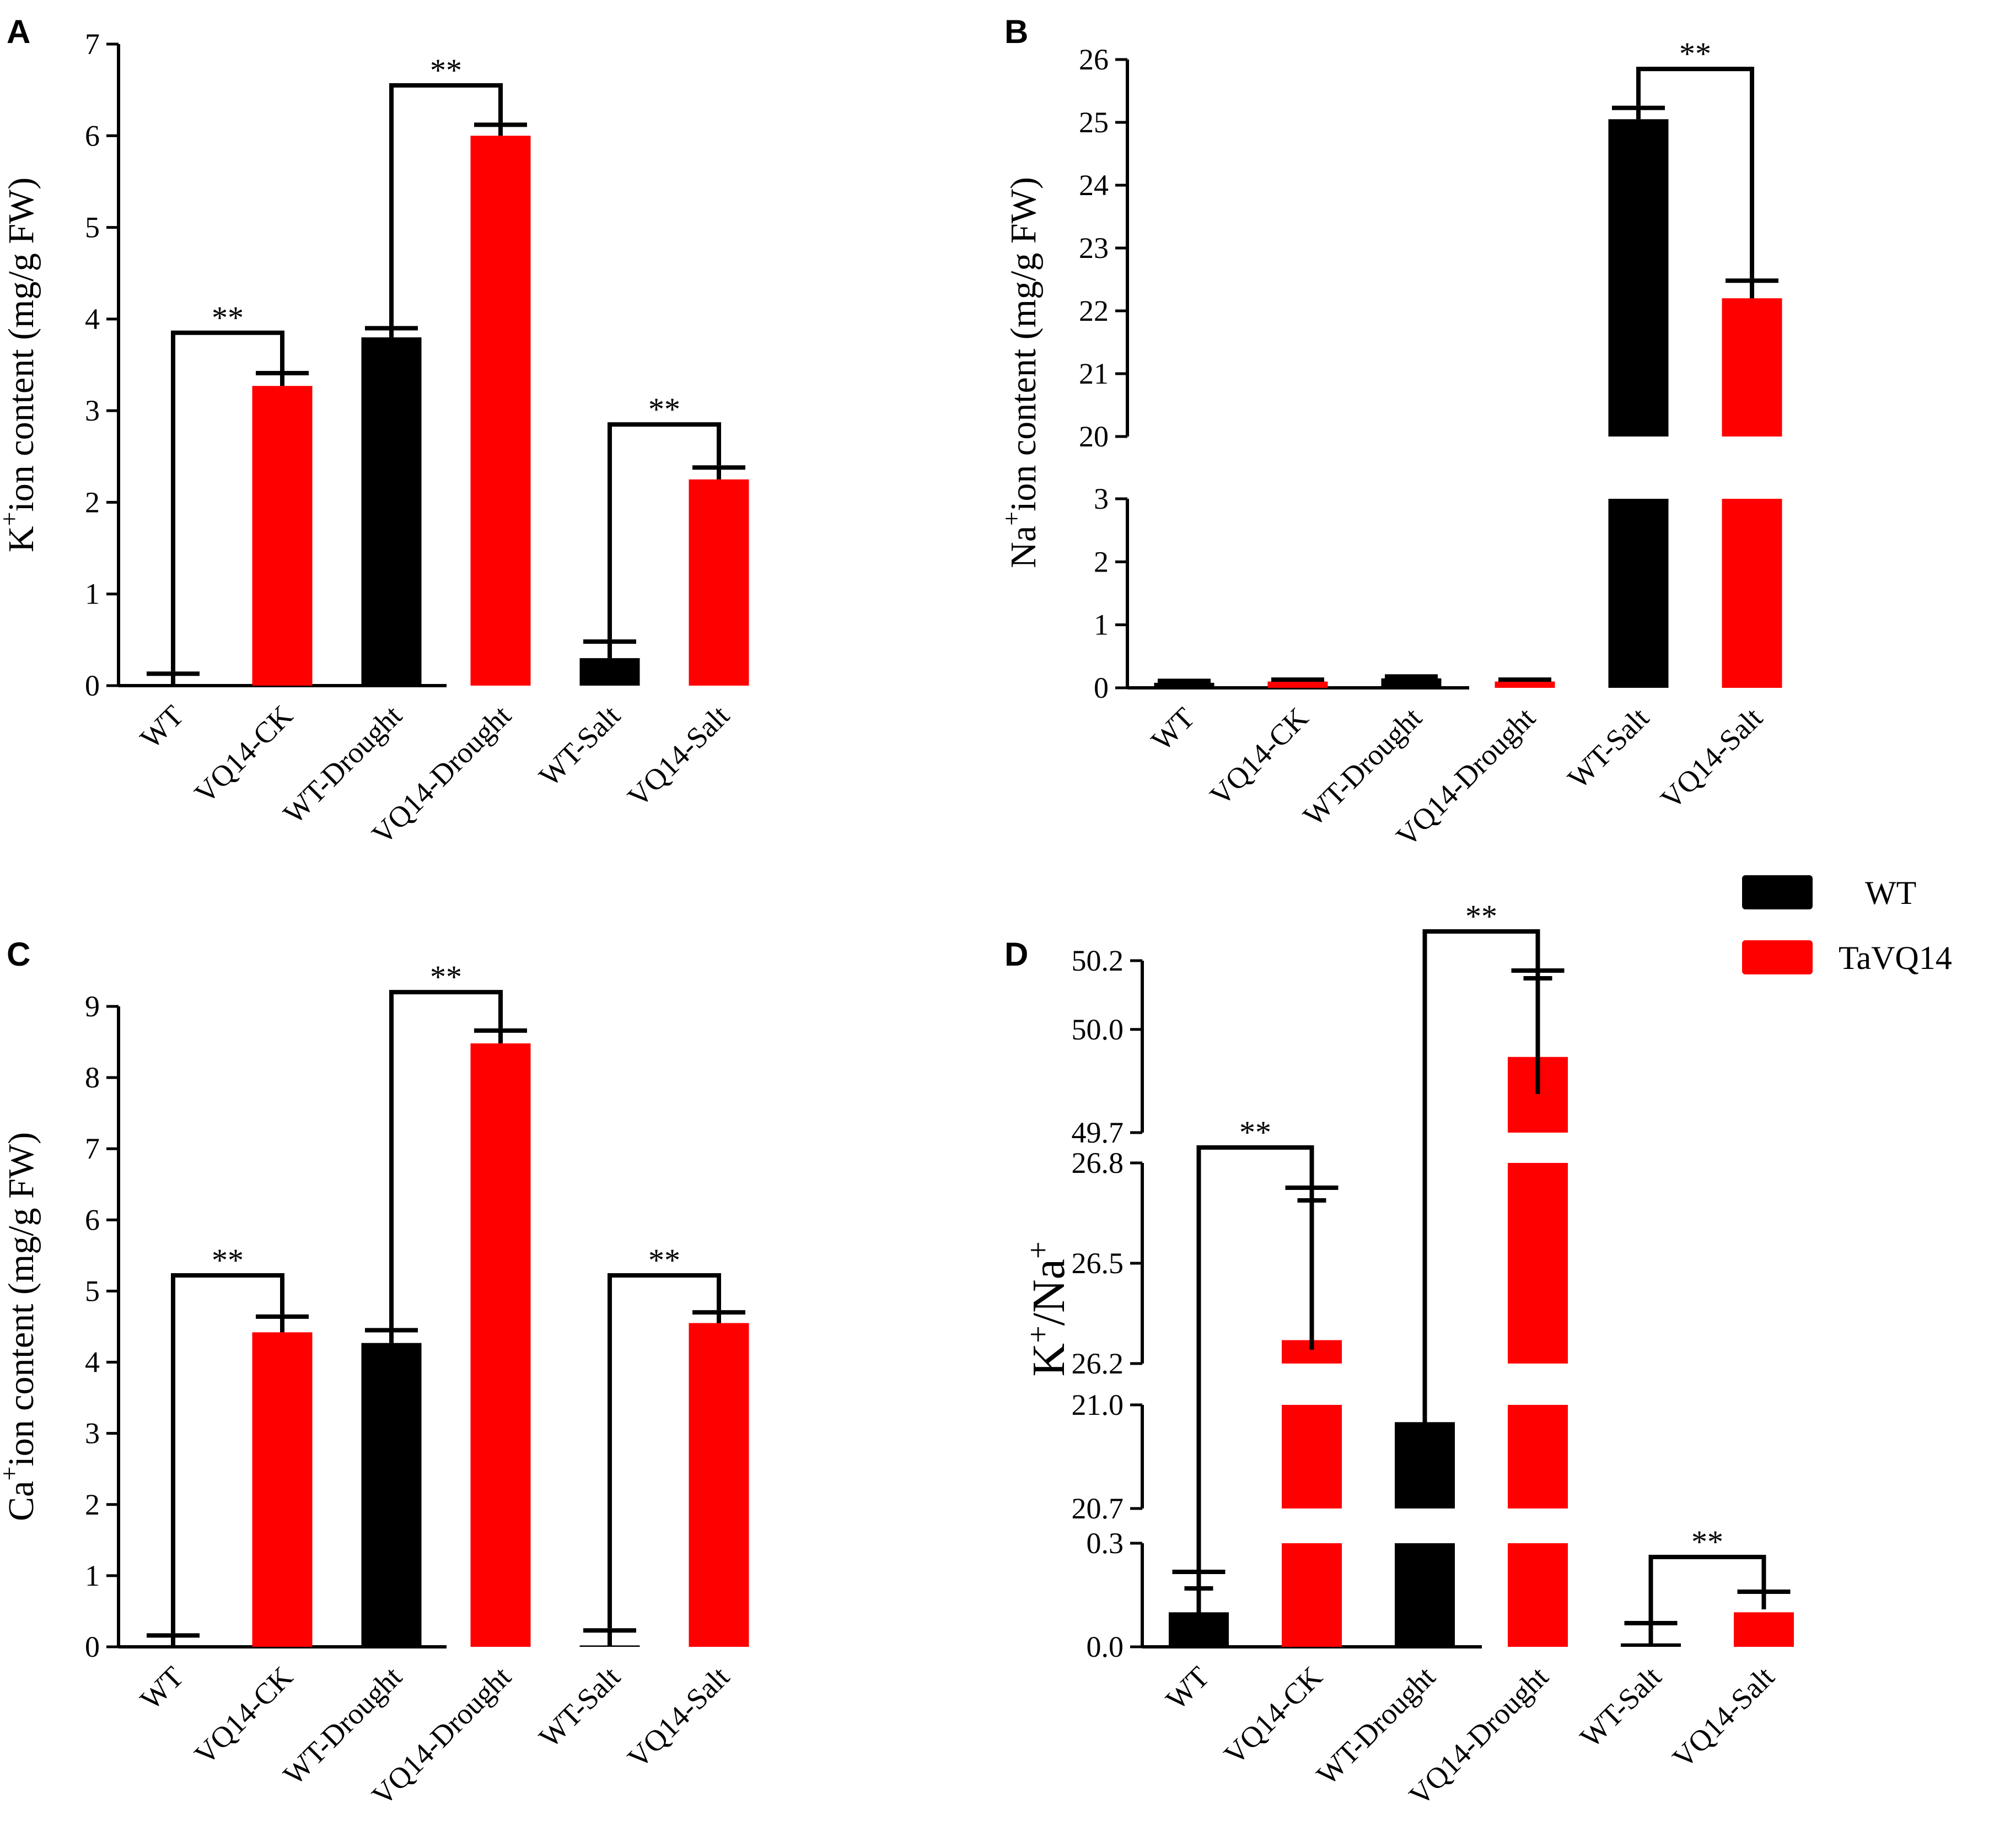 This screenshot has height=1848, width=1994. What do you see at coordinates (1098, 1264) in the screenshot?
I see `y-tick-label: 26.5` at bounding box center [1098, 1264].